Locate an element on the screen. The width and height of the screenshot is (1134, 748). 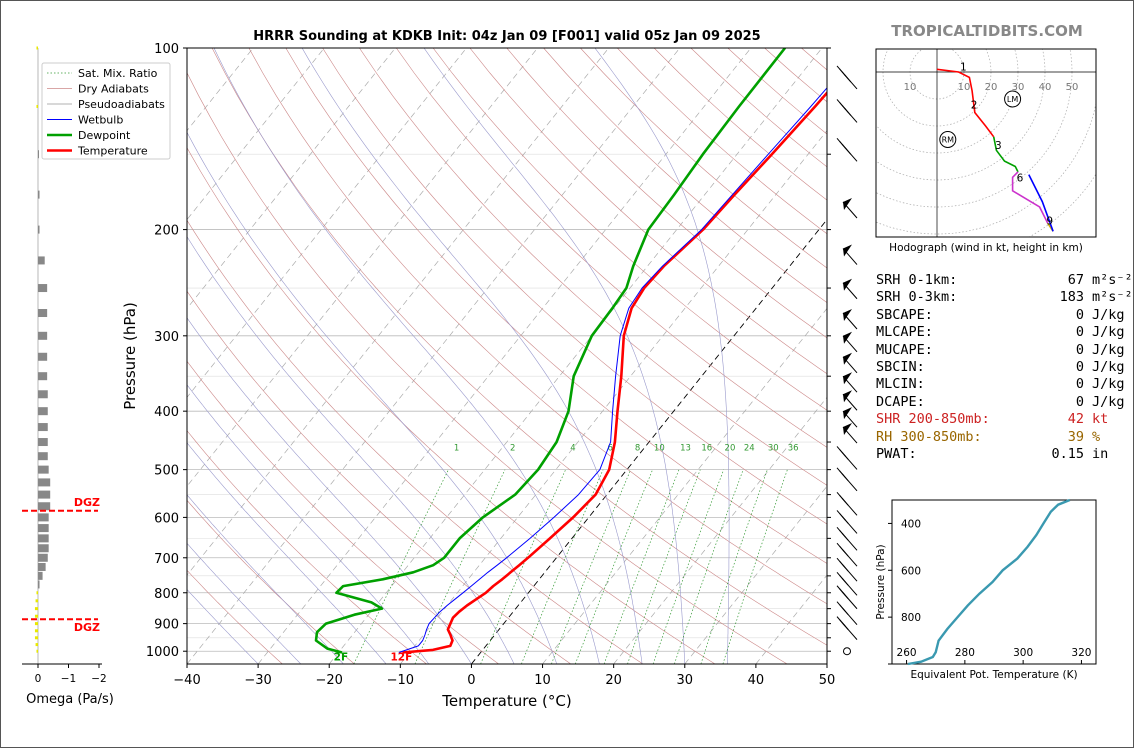
stat-value: 183 is located at coordinates (1071, 297).